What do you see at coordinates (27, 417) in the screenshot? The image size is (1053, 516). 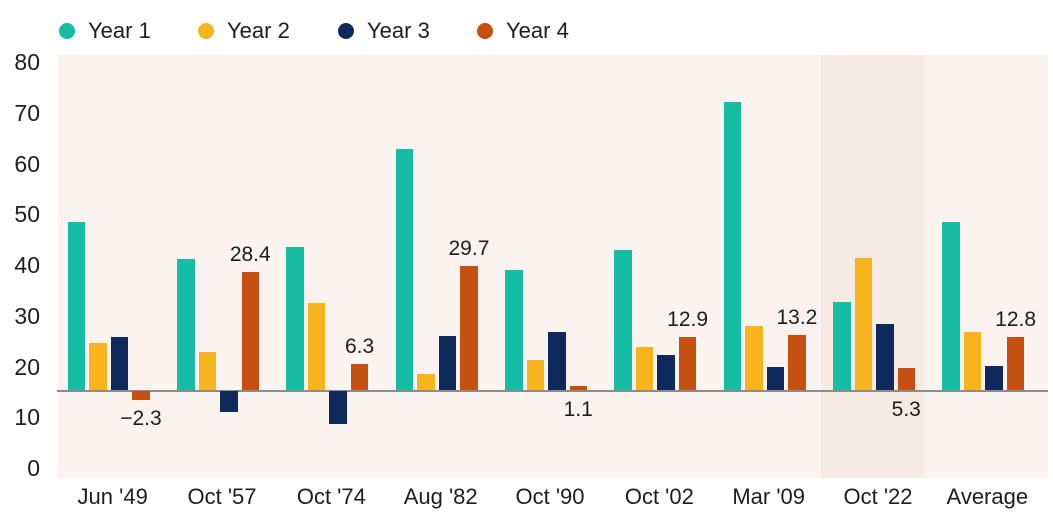 I see `y-tick-10: 10` at bounding box center [27, 417].